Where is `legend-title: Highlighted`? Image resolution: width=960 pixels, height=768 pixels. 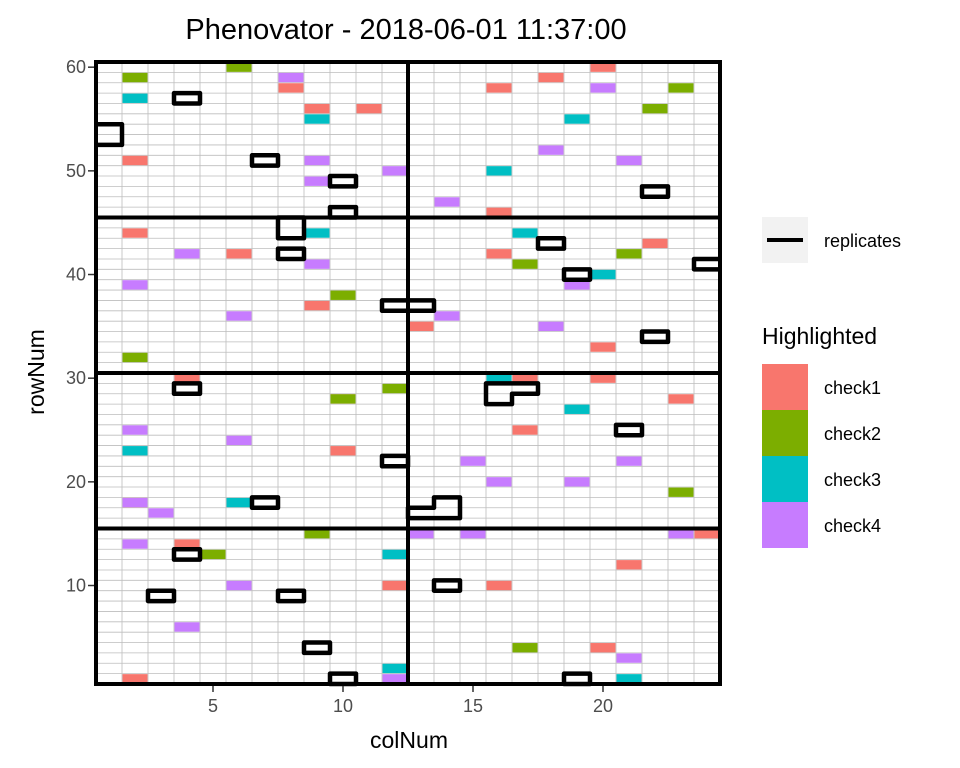
legend-title: Highlighted is located at coordinates (819, 336).